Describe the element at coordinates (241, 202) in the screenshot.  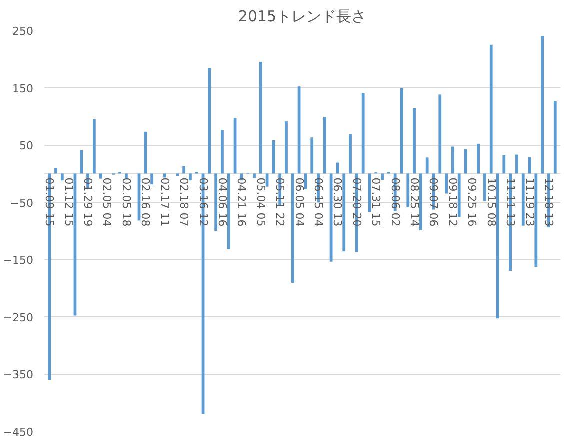
I see `x-tick-label: 04.21 16` at that location.